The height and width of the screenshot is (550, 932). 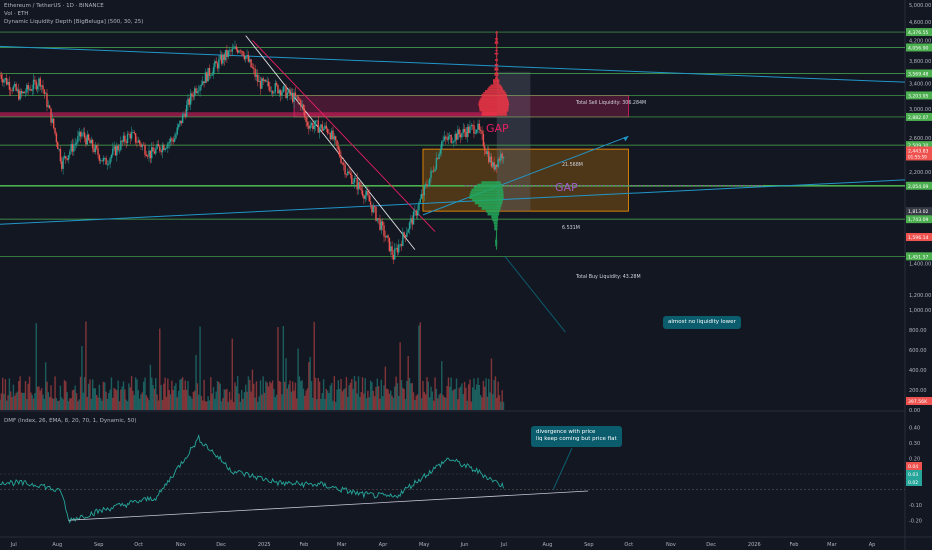 I want to click on price-tick-label: 3,400.00, so click(x=920, y=84).